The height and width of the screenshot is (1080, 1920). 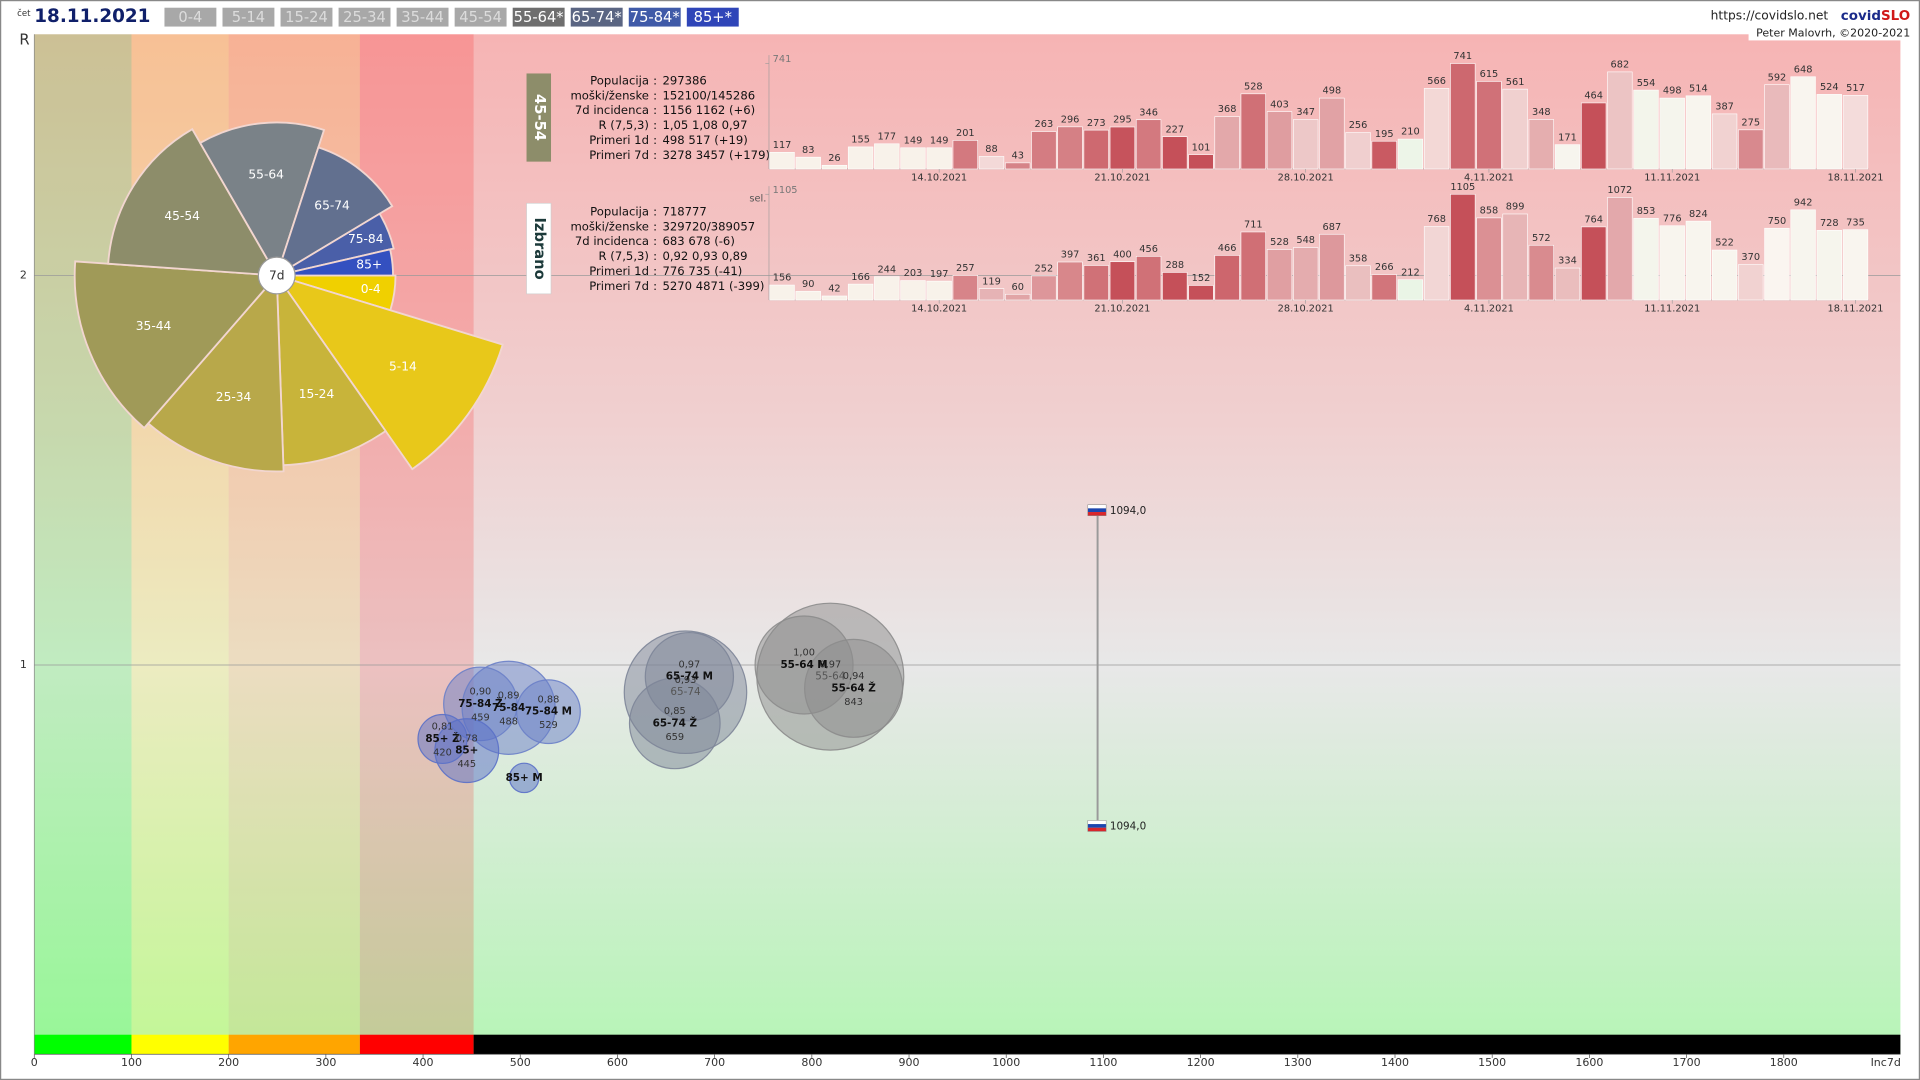 What do you see at coordinates (1410, 132) in the screenshot?
I see `bar-value-label: 210` at bounding box center [1410, 132].